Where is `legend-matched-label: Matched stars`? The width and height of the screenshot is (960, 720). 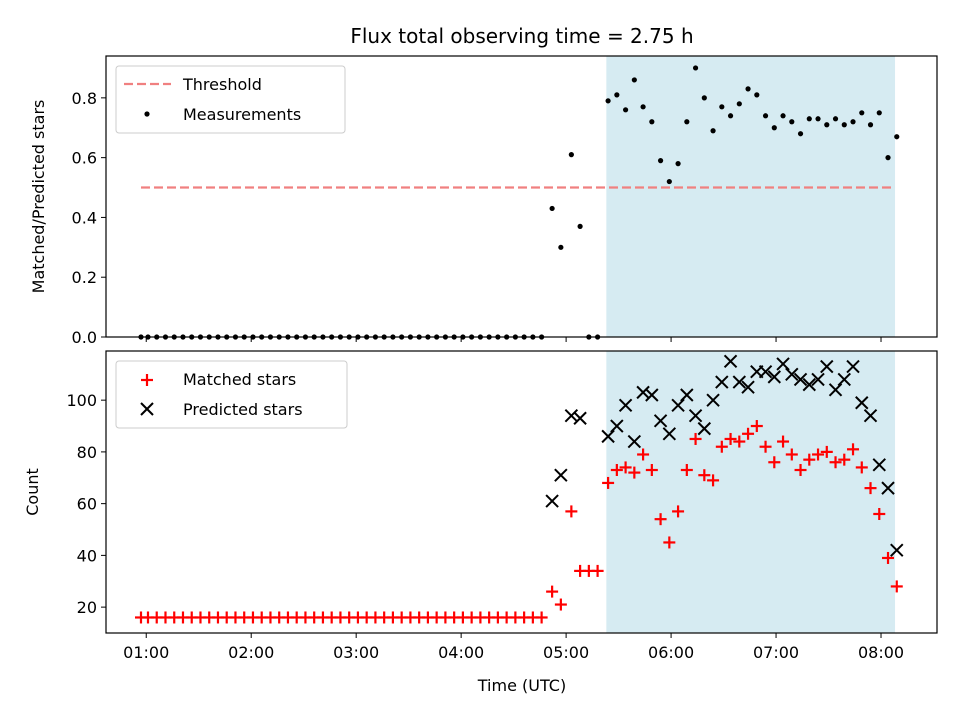 legend-matched-label: Matched stars is located at coordinates (239, 379).